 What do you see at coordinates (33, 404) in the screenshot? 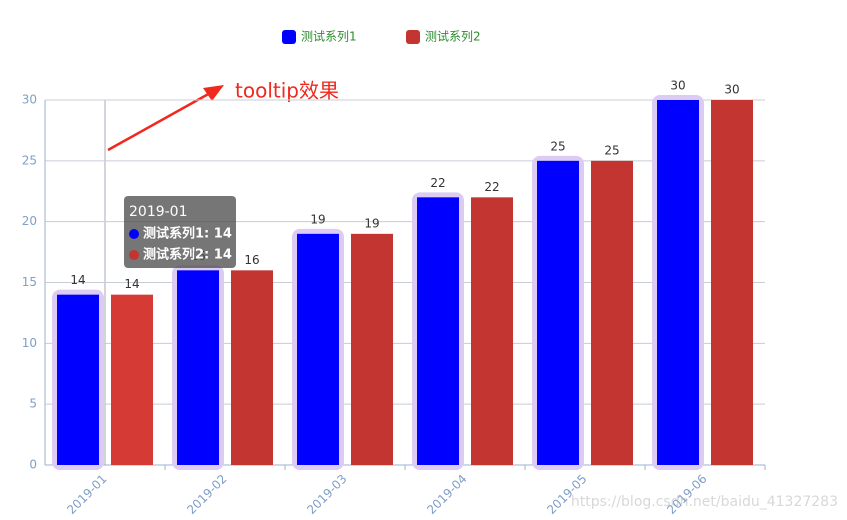
I see `y-tick-label: 5` at bounding box center [33, 404].